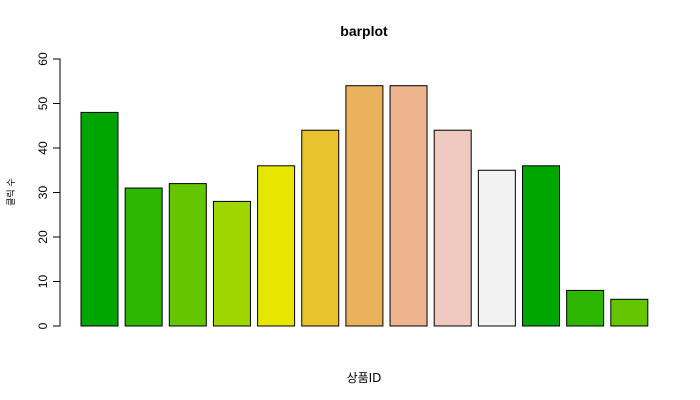 The image size is (700, 400). I want to click on y-tick-label: 20, so click(43, 237).